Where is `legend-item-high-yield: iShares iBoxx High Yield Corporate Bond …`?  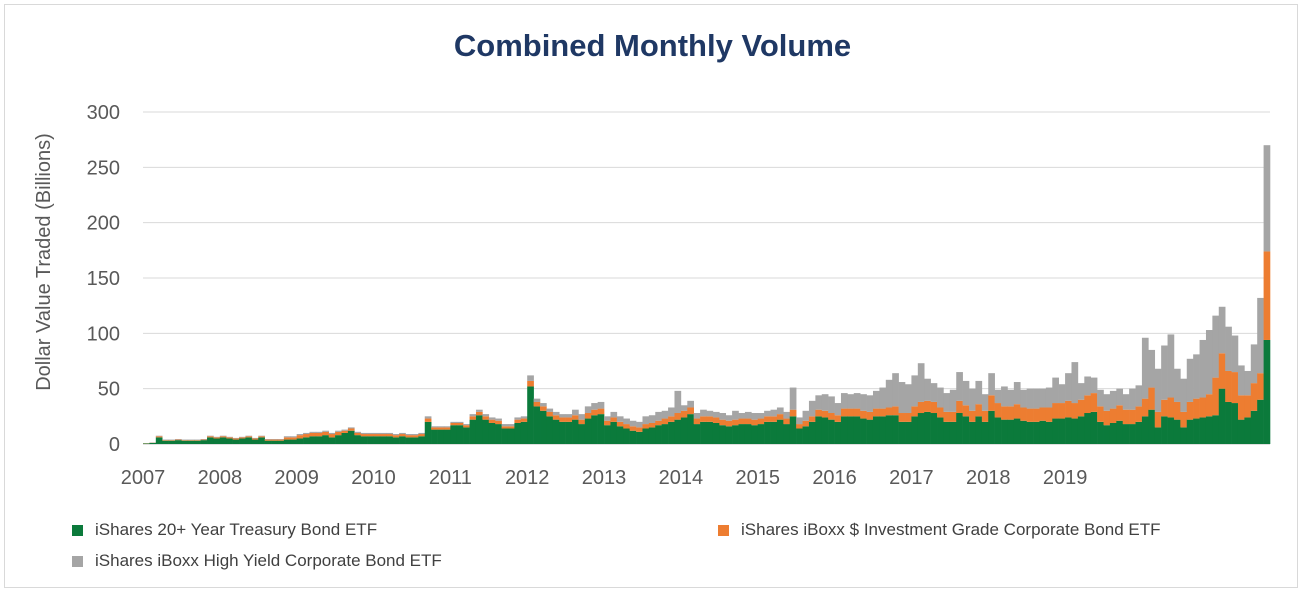
legend-item-high-yield: iShares iBoxx High Yield Corporate Bond … is located at coordinates (257, 561).